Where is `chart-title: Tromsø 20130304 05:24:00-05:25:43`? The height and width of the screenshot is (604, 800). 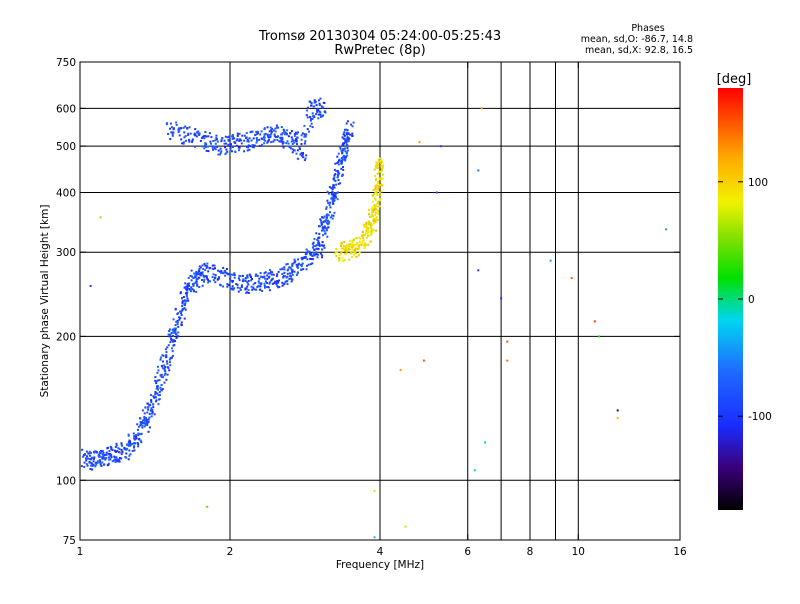 chart-title: Tromsø 20130304 05:24:00-05:25:43 is located at coordinates (379, 36).